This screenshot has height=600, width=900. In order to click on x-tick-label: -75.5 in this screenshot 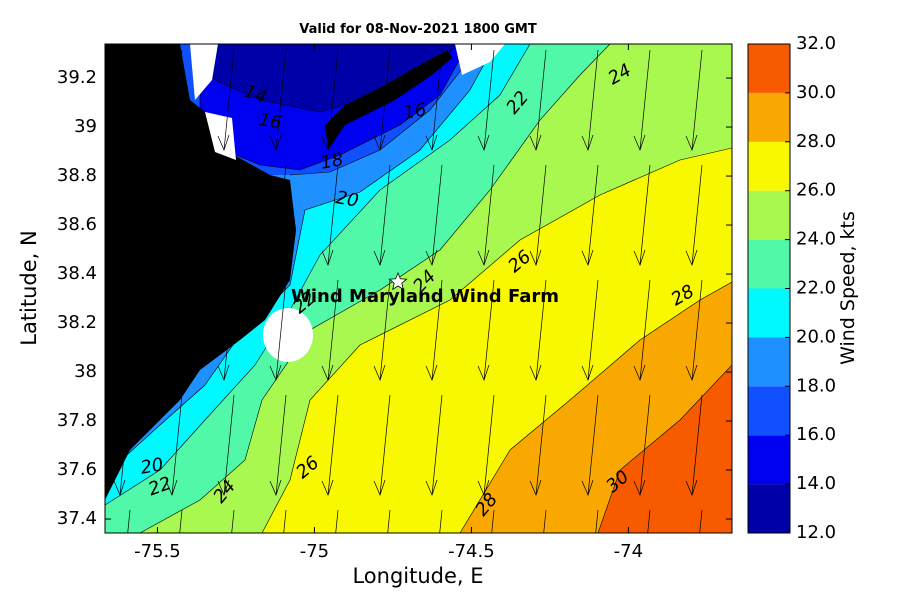, I will do `click(157, 551)`.